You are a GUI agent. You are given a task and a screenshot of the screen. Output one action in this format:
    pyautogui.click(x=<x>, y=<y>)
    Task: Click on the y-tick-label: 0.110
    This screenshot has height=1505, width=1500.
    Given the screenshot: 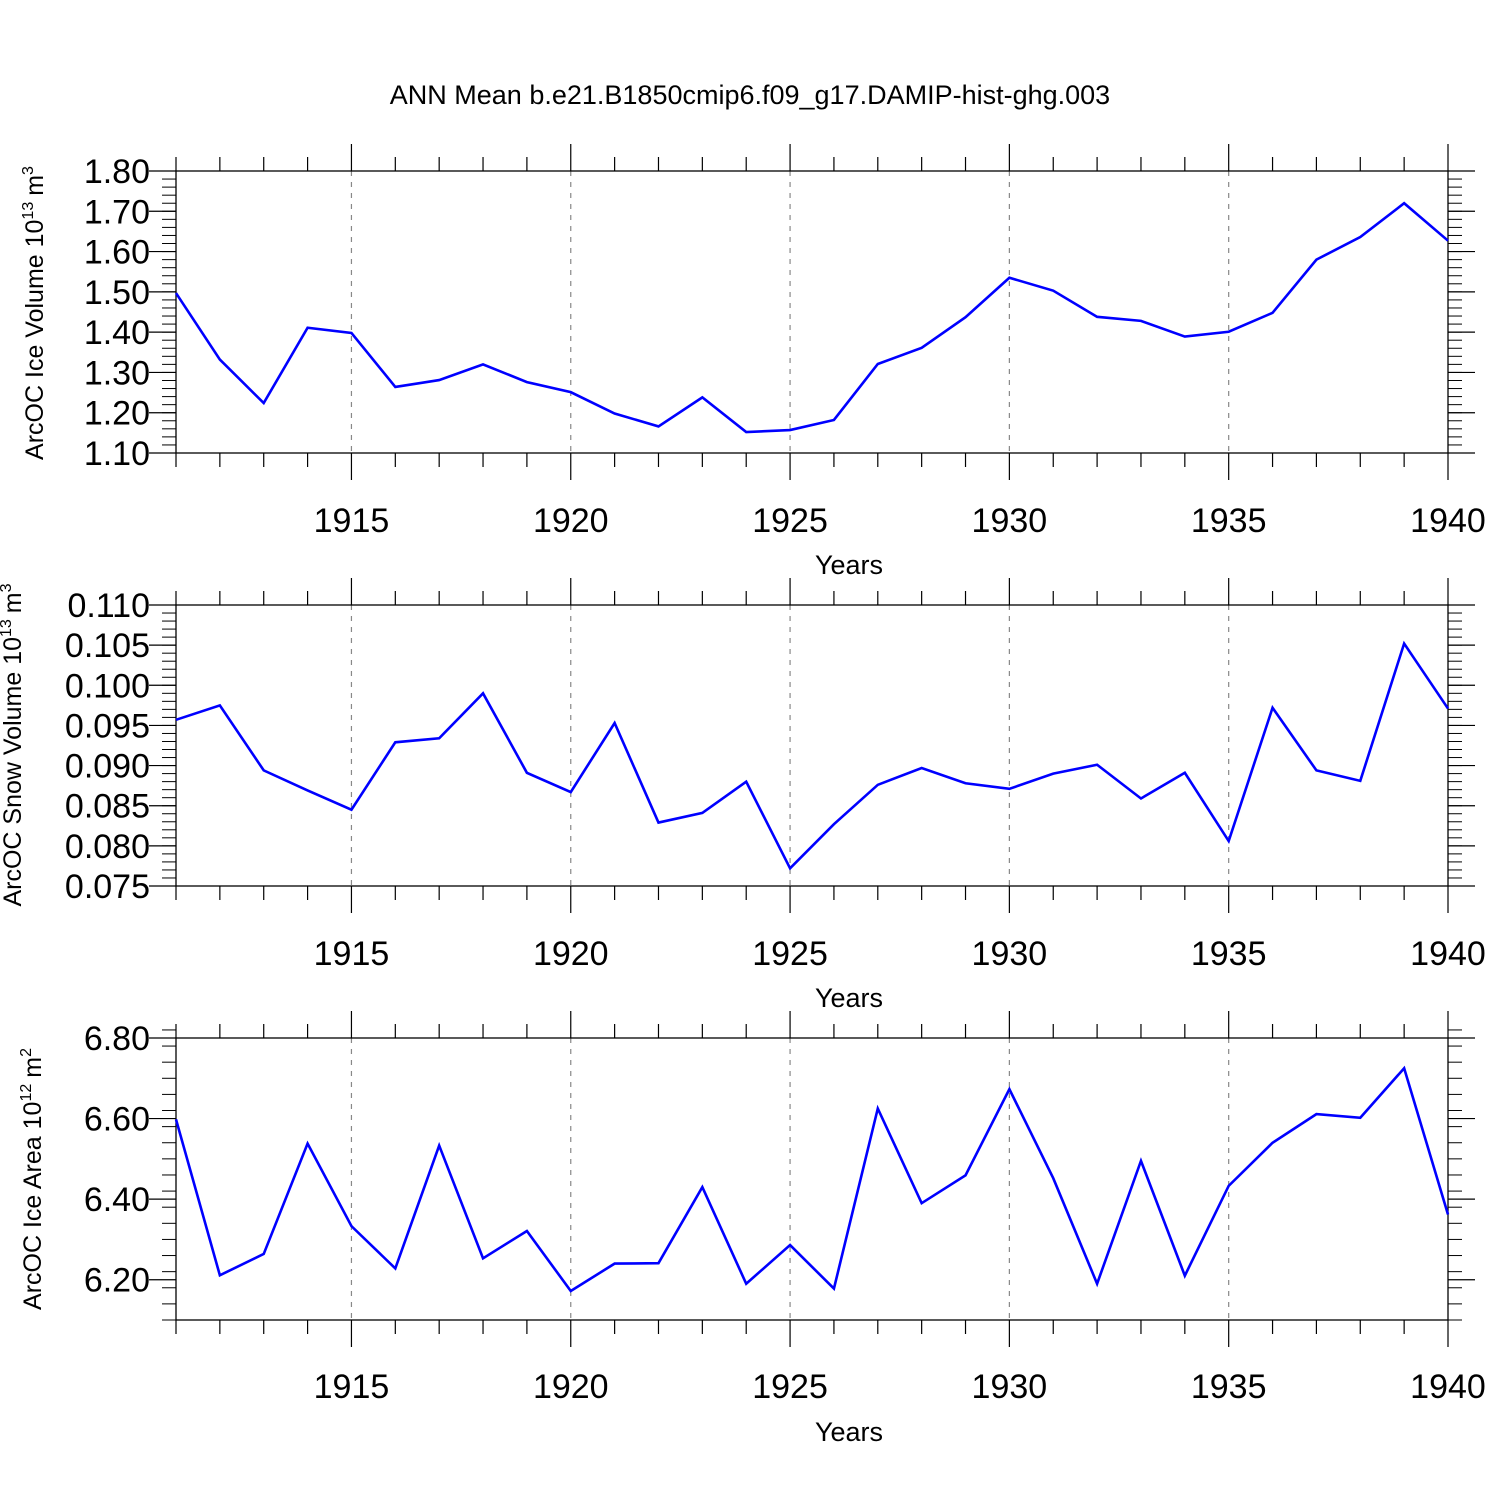 What is the action you would take?
    pyautogui.click(x=108, y=606)
    